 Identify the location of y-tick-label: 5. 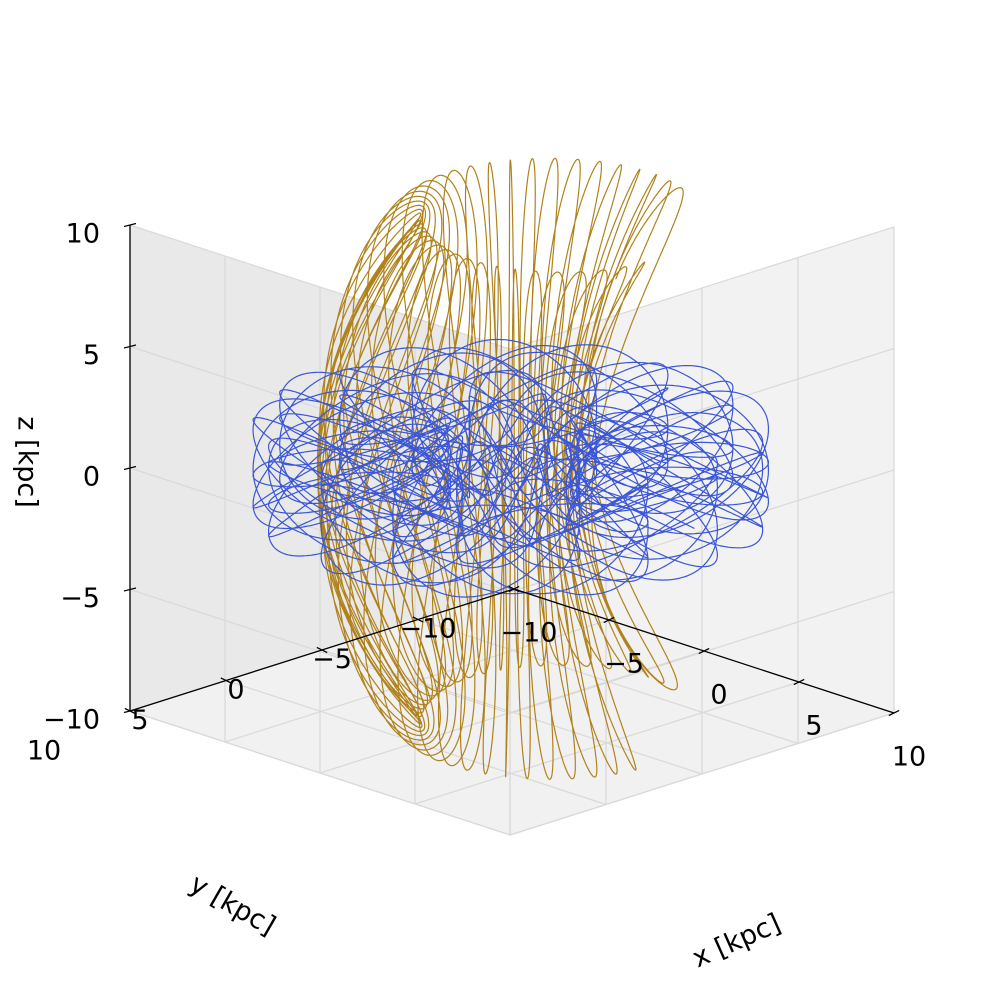
(139, 720).